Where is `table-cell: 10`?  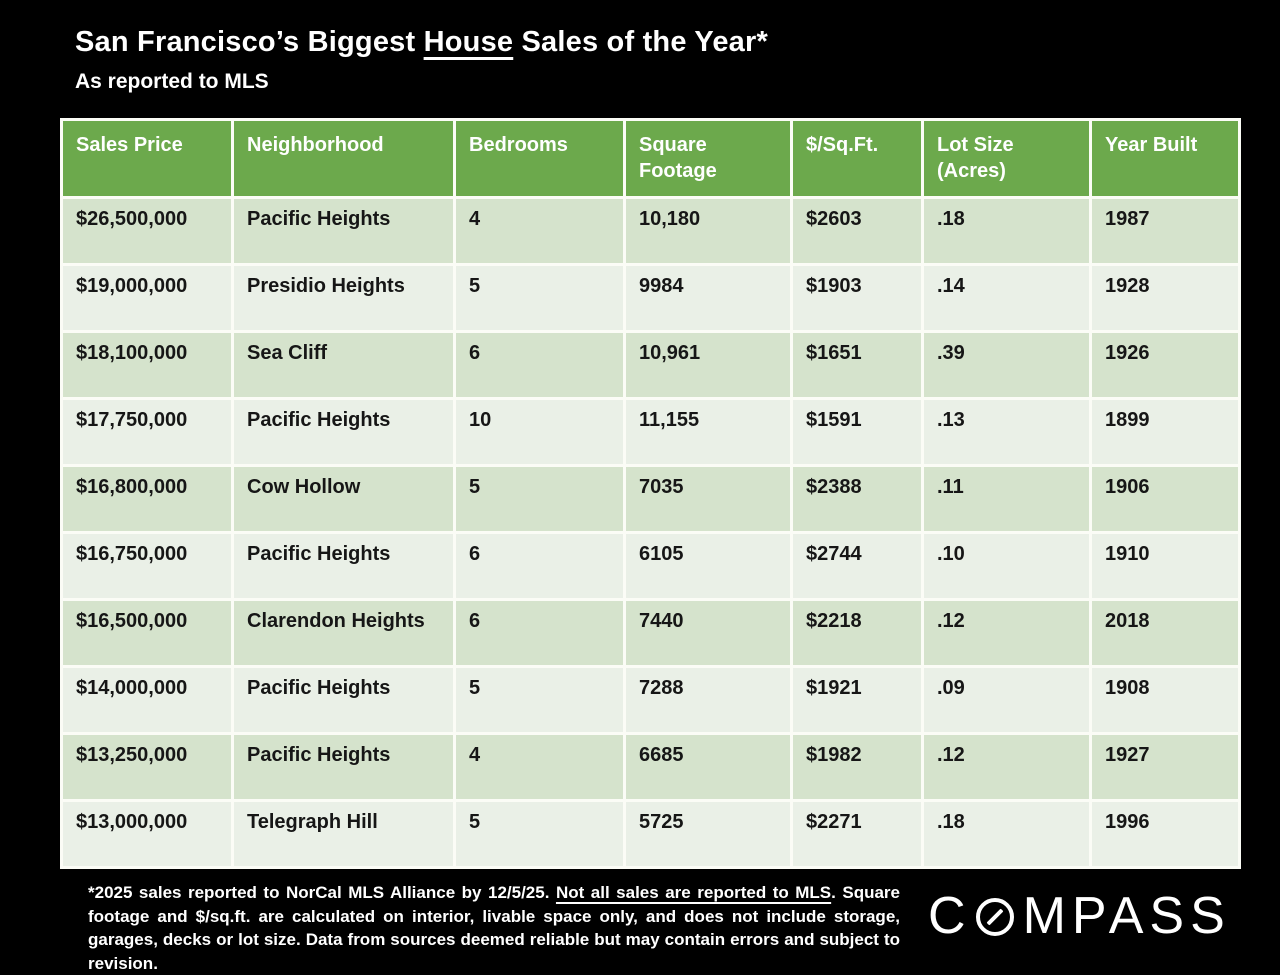
table-cell: 10 is located at coordinates (539, 432).